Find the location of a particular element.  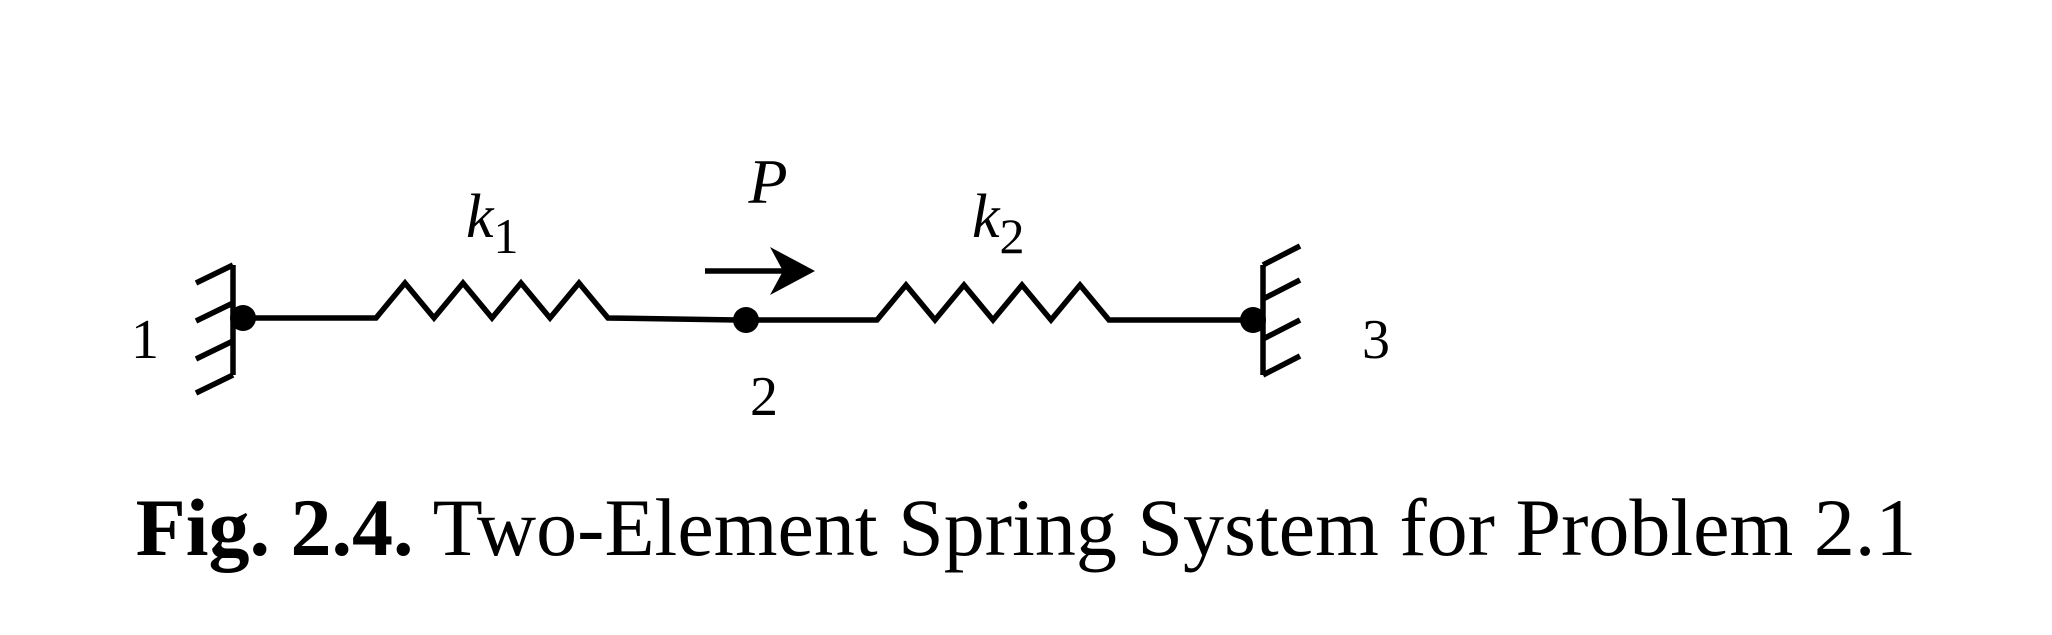

figure-number: Fig. 2.4. is located at coordinates (274, 527).